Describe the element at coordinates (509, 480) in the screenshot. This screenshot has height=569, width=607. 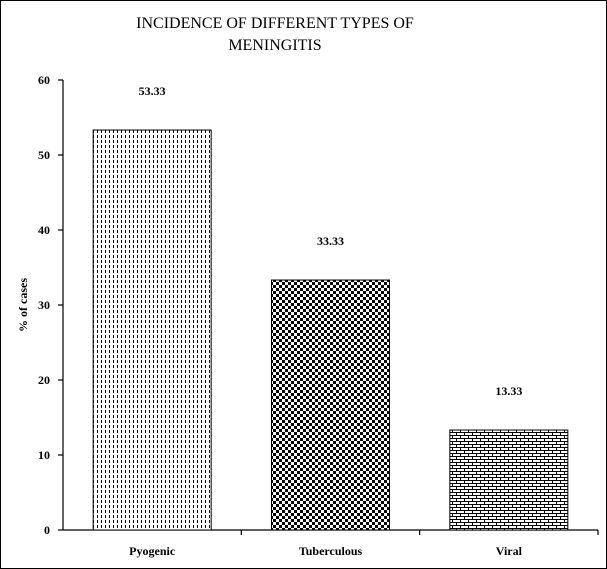
I see `bar-viral` at that location.